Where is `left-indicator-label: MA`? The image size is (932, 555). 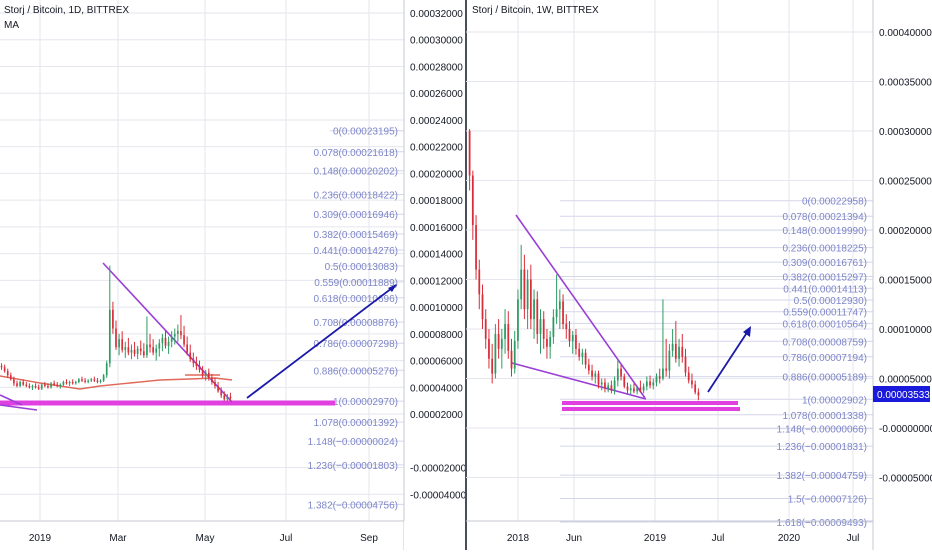
left-indicator-label: MA is located at coordinates (11, 25).